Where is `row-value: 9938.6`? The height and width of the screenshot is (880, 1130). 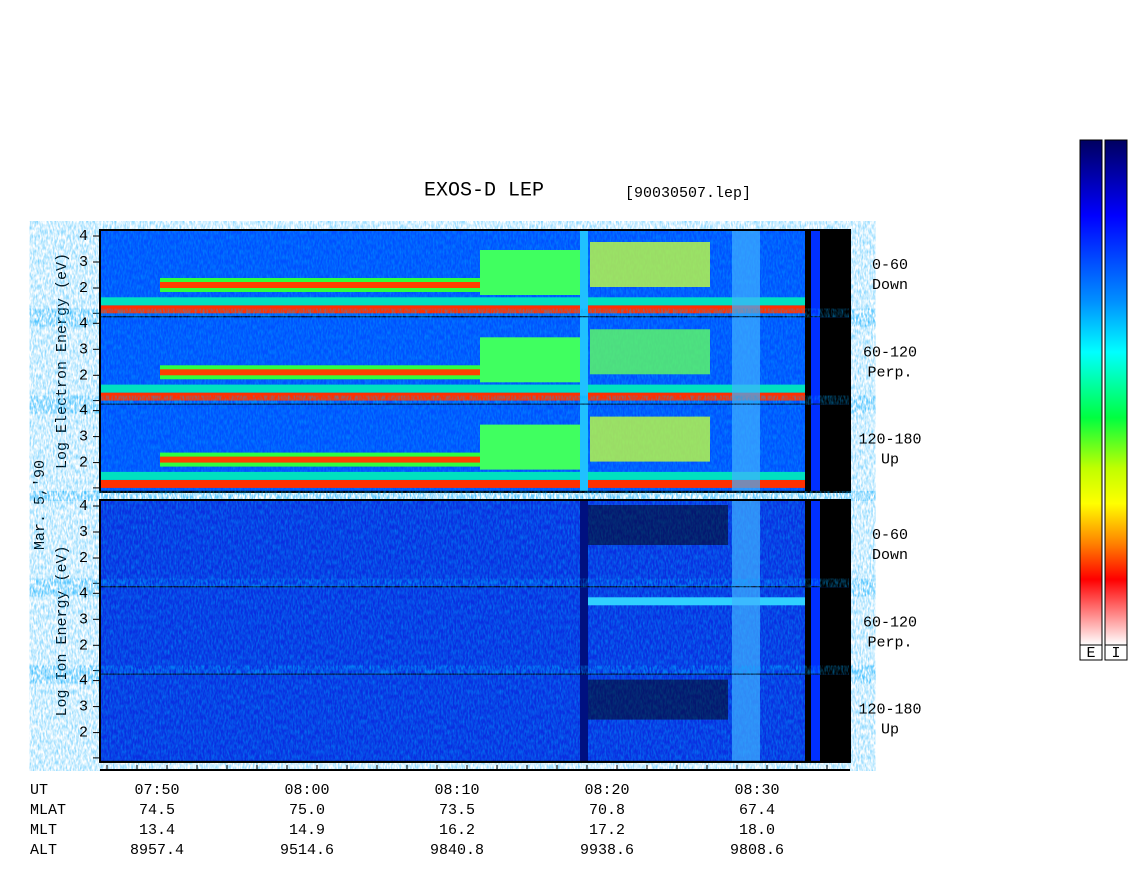
row-value: 9938.6 is located at coordinates (607, 850).